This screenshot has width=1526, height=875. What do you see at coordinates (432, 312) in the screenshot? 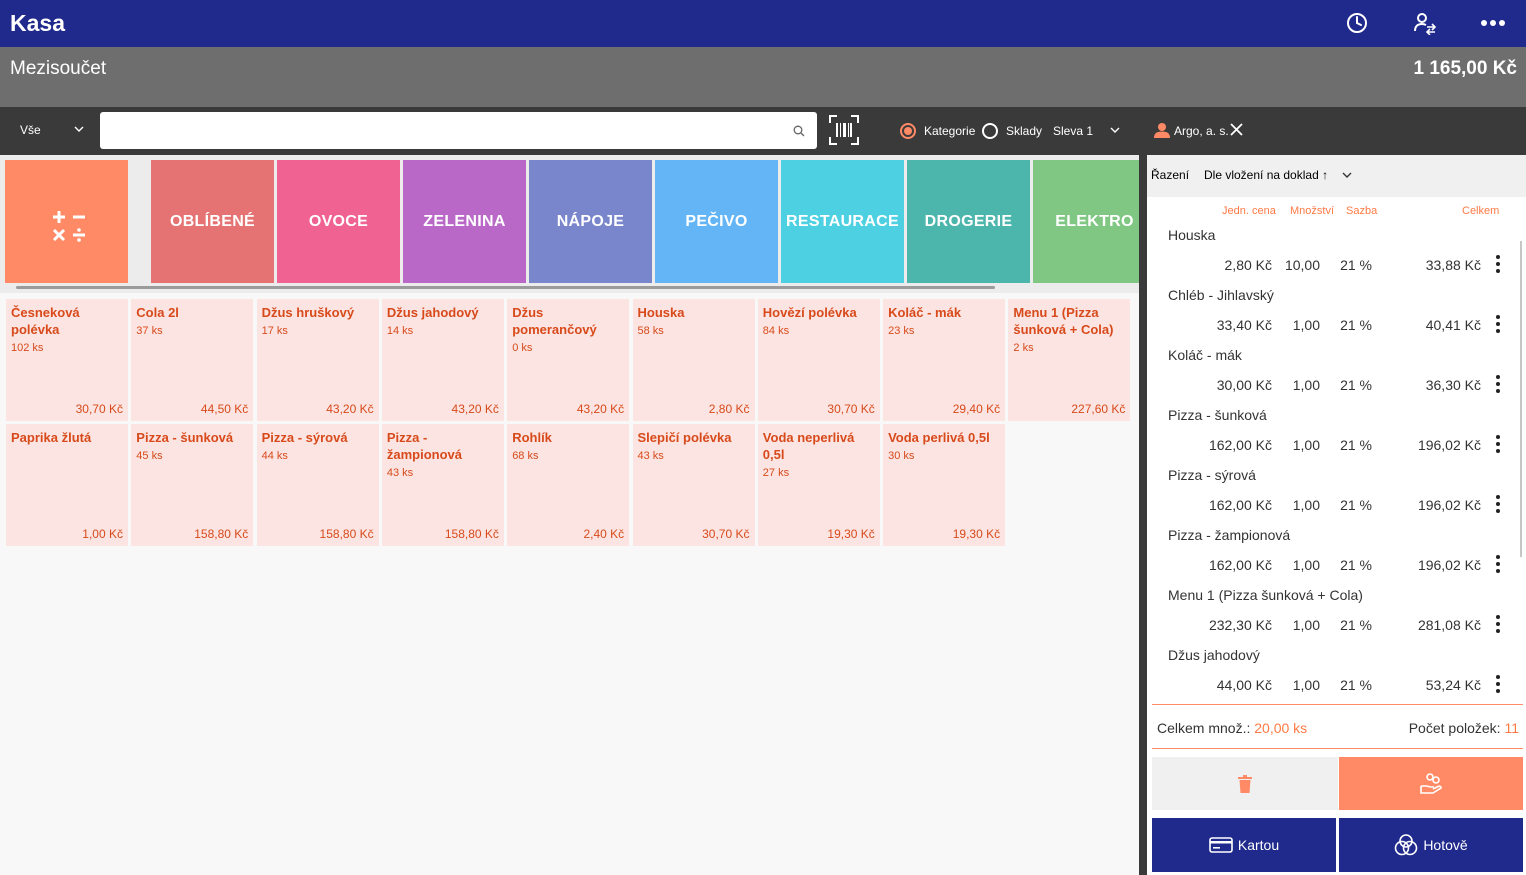
I see `product-name: Džus jahodový` at bounding box center [432, 312].